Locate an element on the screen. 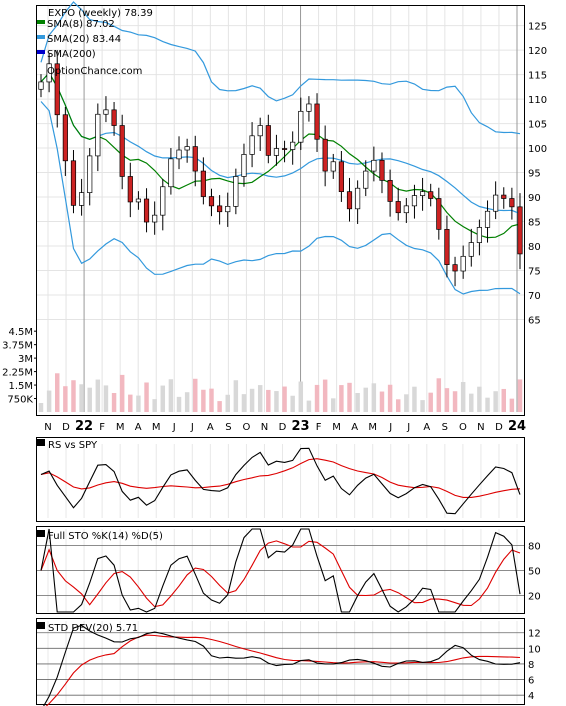 The width and height of the screenshot is (566, 706). price-tick-label: 125 is located at coordinates (537, 27).